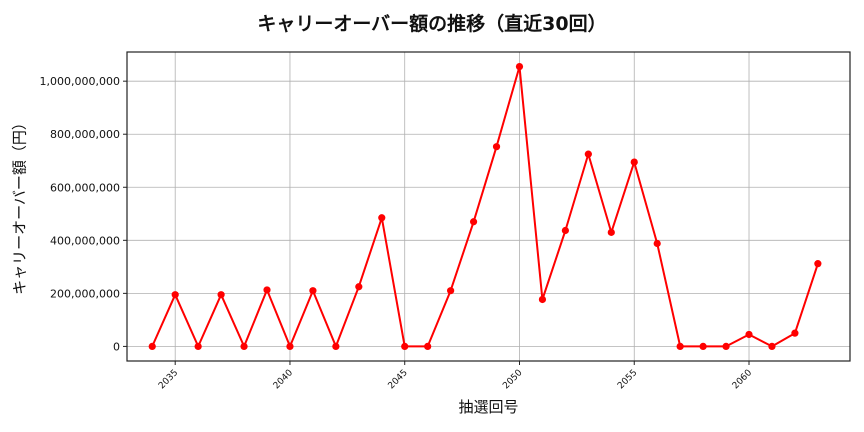  Describe the element at coordinates (80, 81) in the screenshot. I see `y-tick-label: 1,000,000,000` at that location.